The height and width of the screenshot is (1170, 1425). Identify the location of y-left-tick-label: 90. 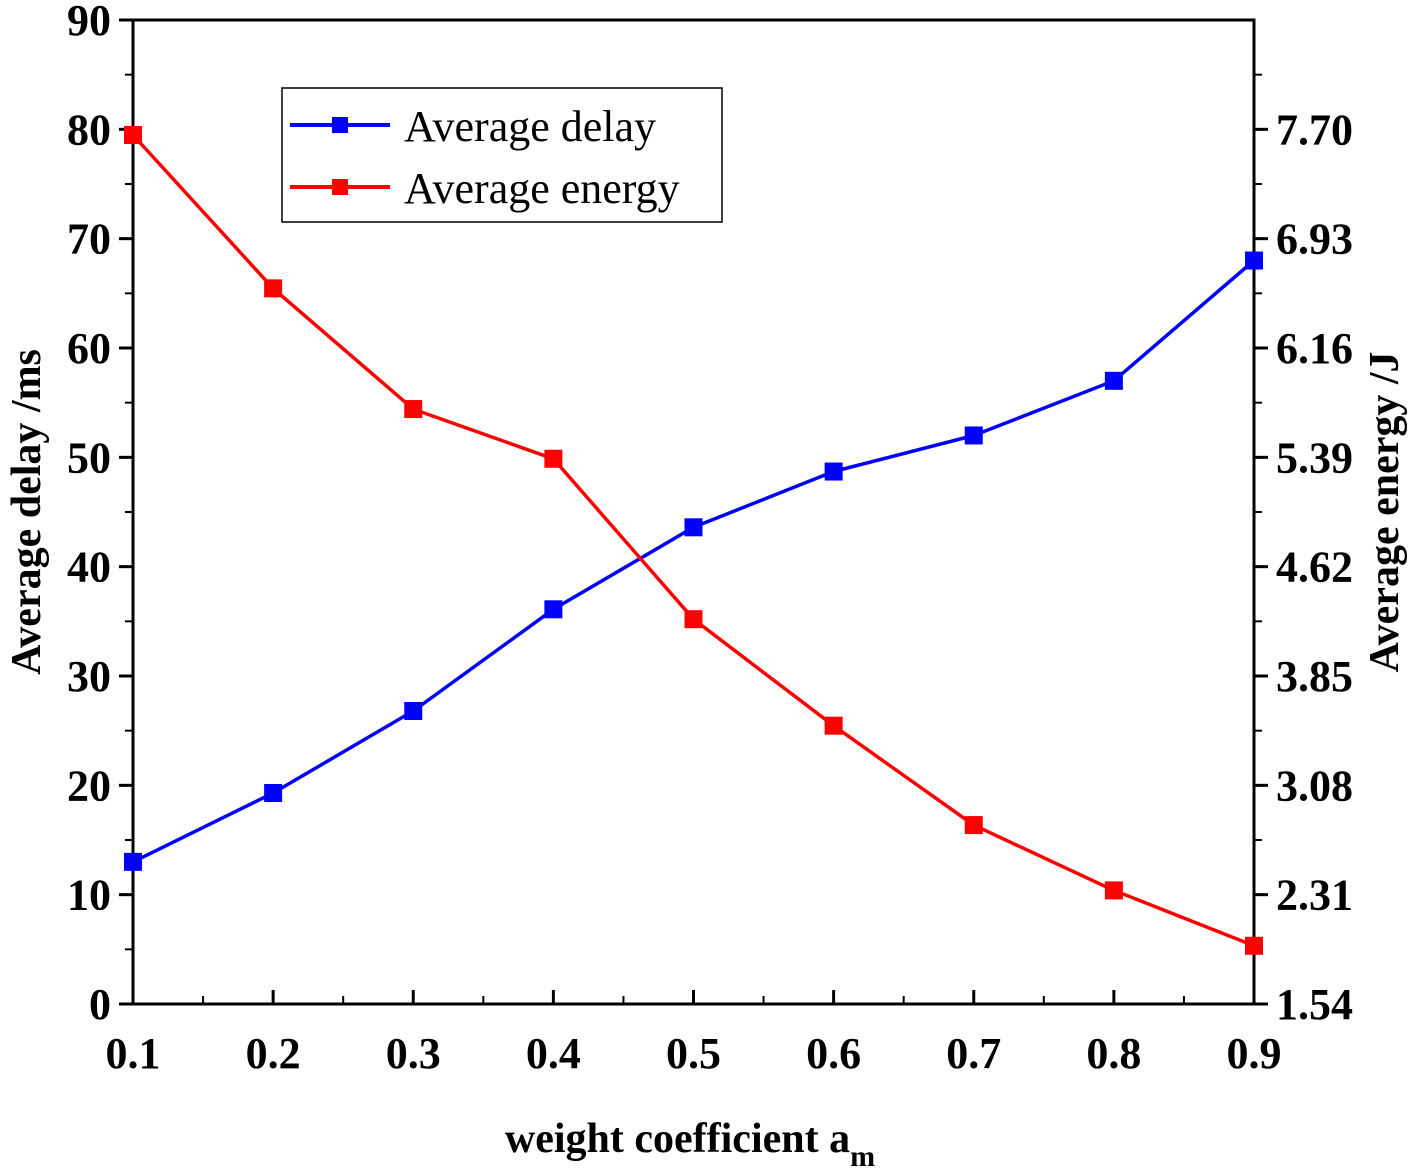
(89, 22).